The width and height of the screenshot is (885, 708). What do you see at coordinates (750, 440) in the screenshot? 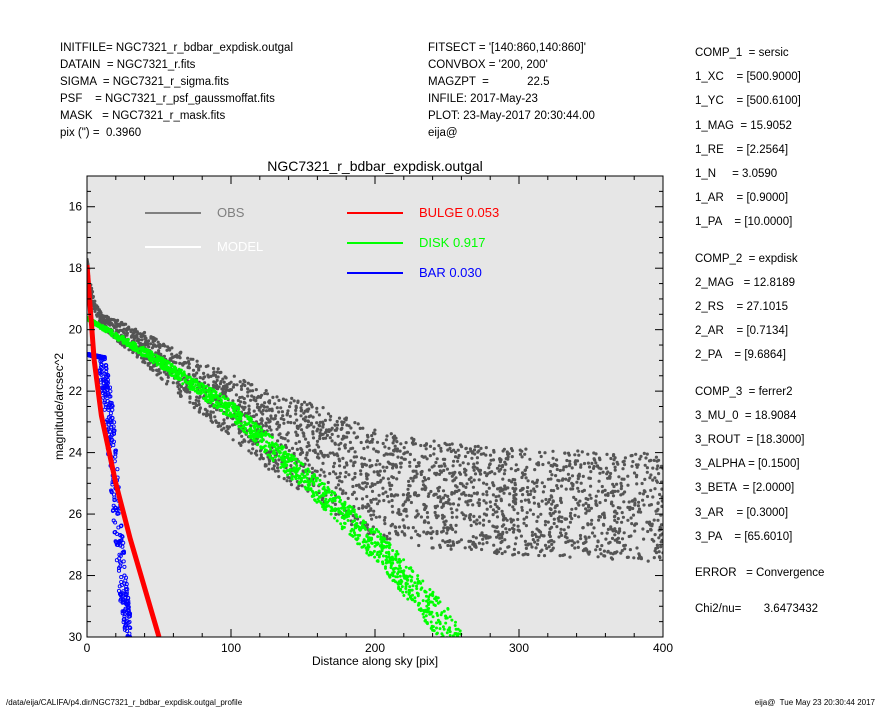
I see `param-line-15: 3_ROUT = [18.3000]` at bounding box center [750, 440].